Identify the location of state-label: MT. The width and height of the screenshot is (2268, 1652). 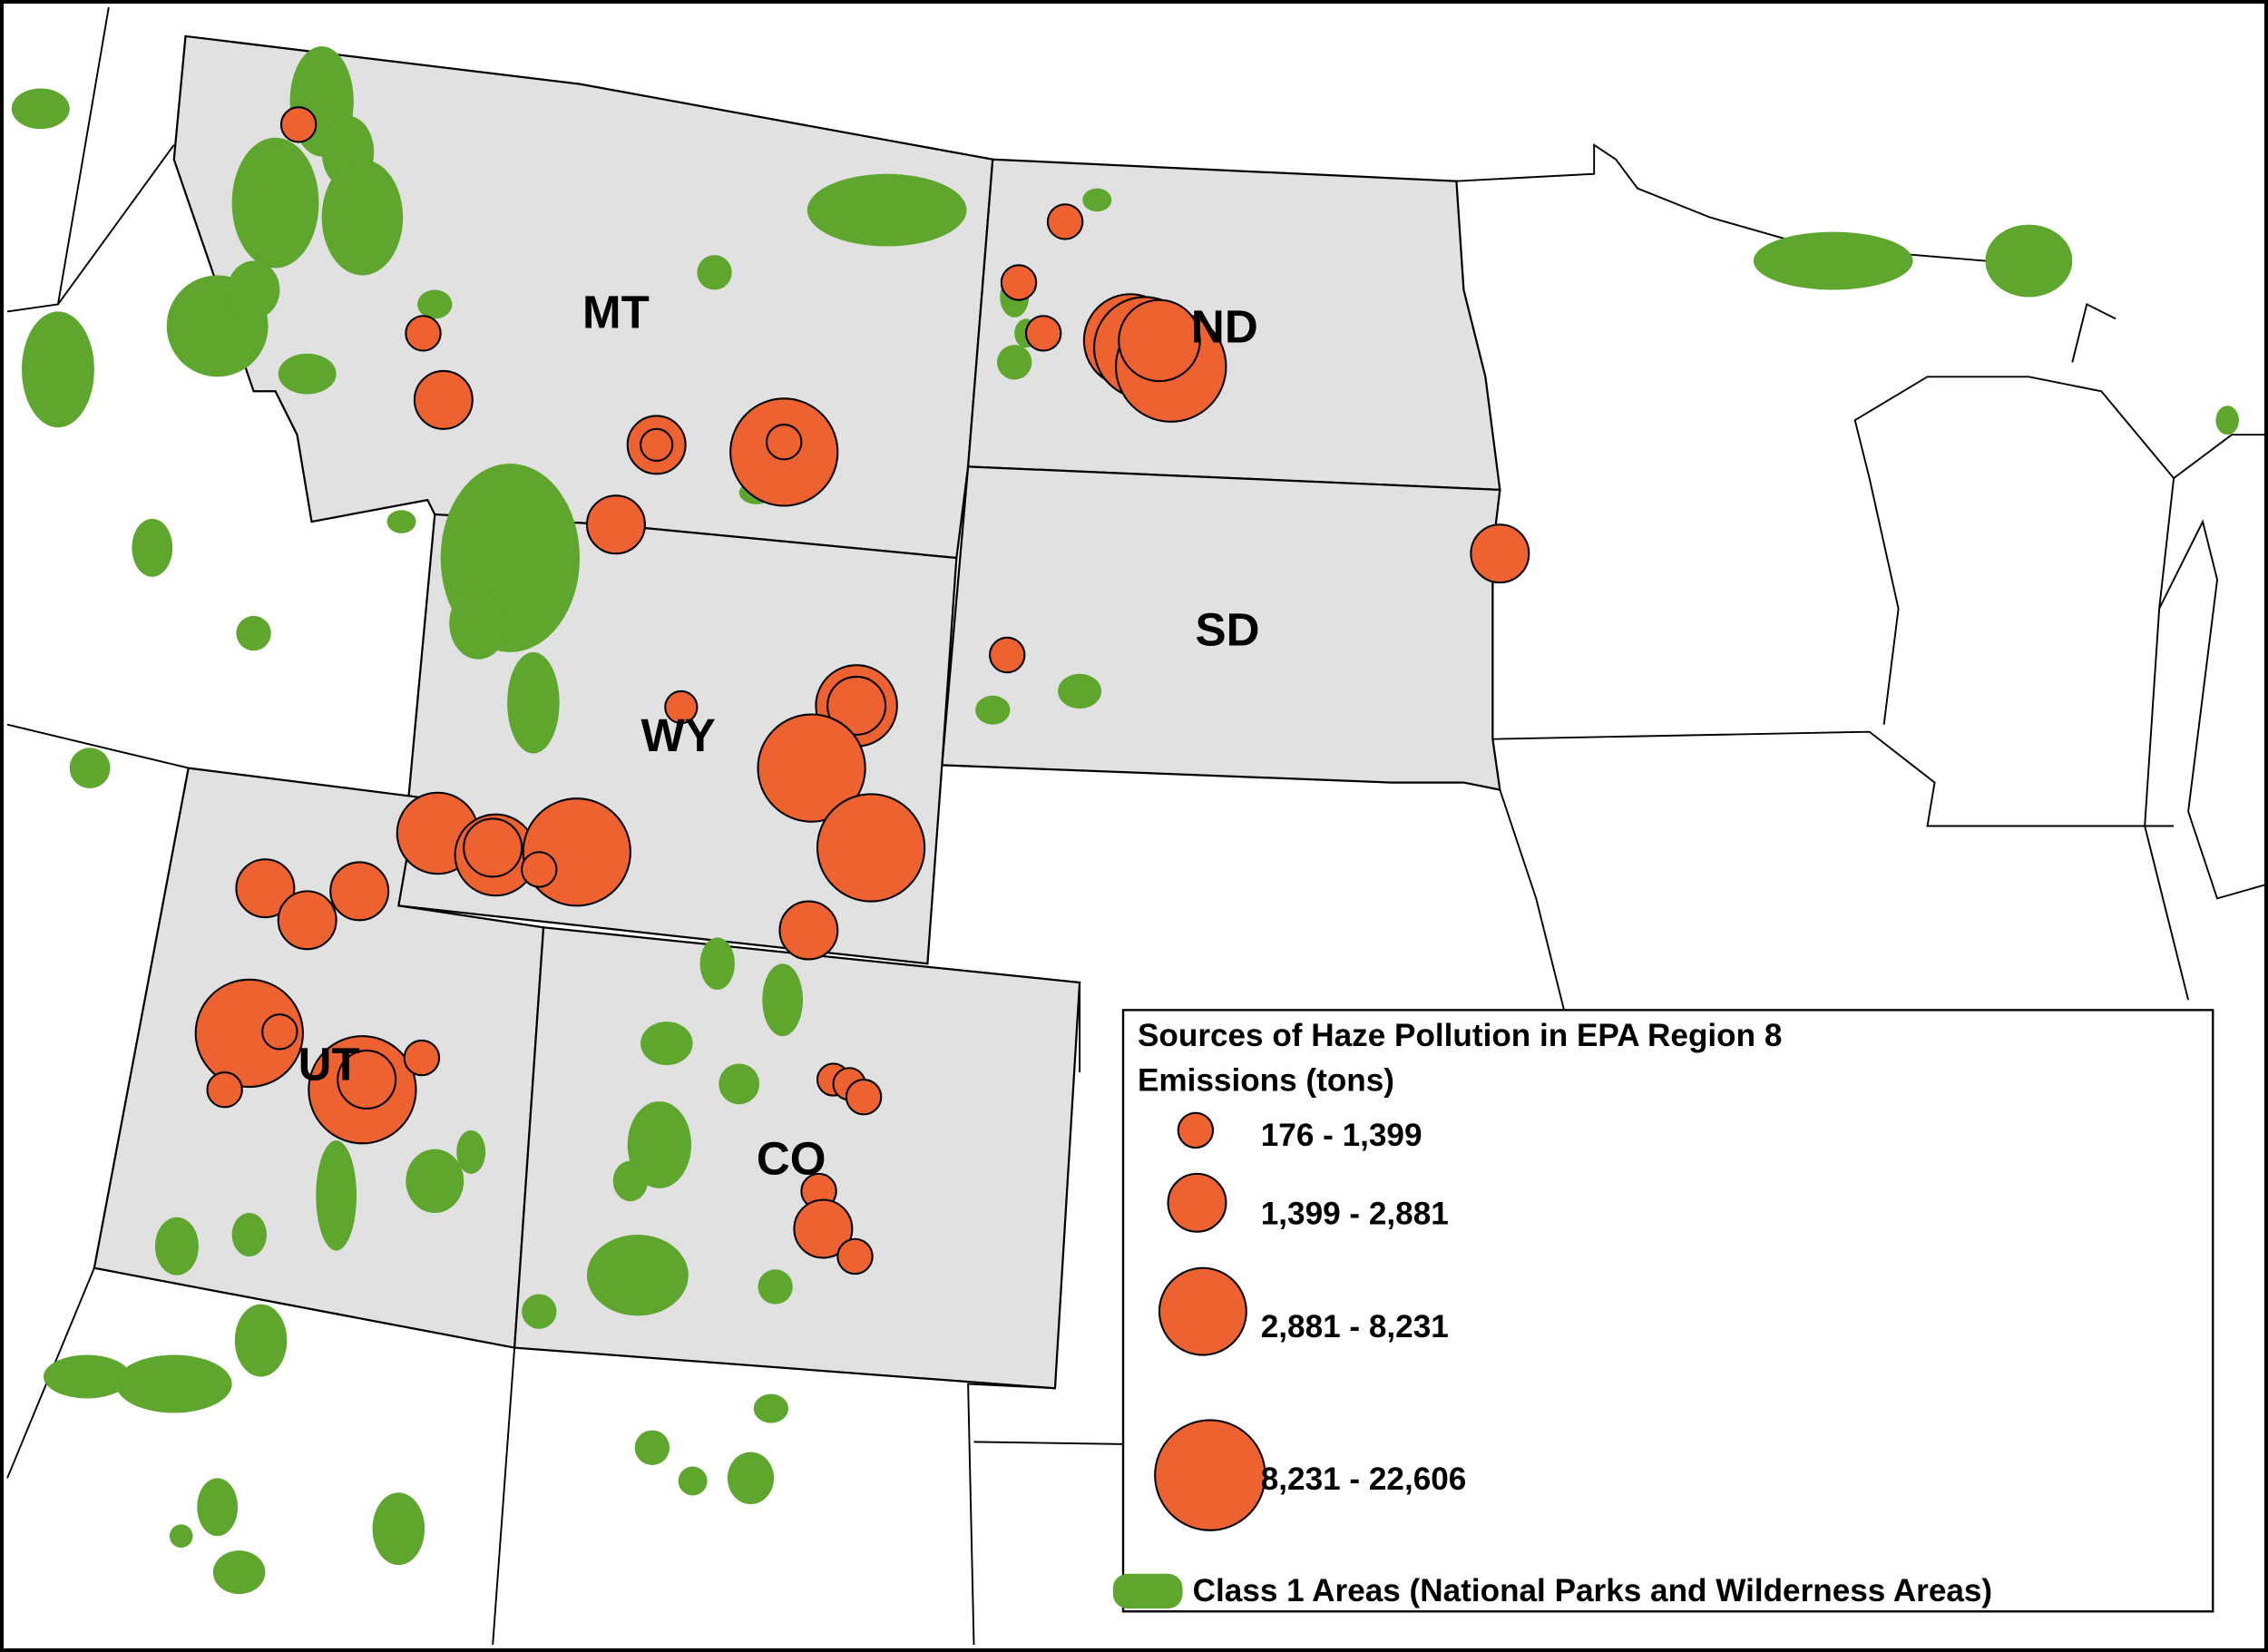
(616, 312).